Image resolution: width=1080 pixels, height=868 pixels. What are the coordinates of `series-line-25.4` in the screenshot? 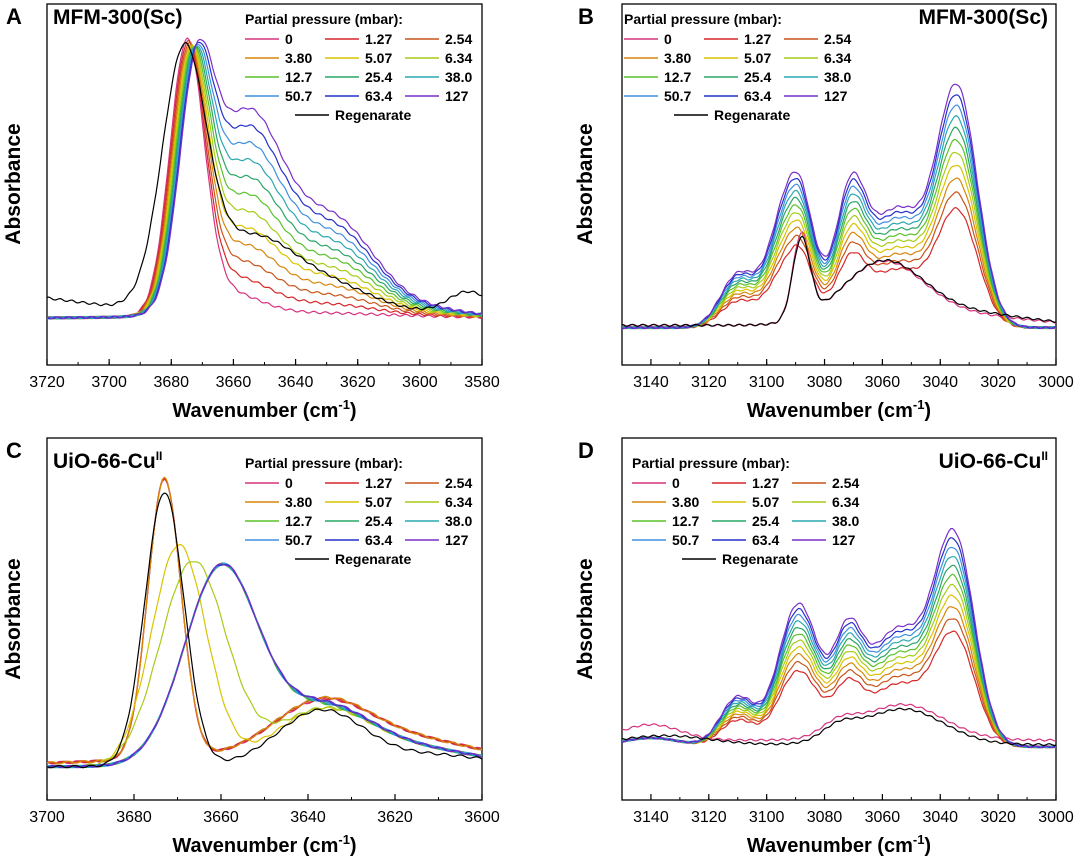 It's located at (264, 183).